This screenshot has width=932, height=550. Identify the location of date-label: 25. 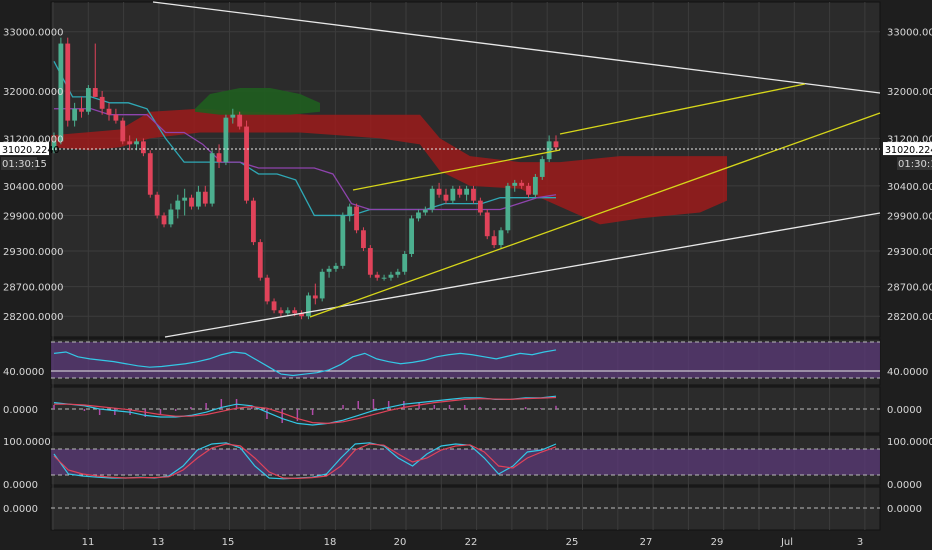
(572, 542).